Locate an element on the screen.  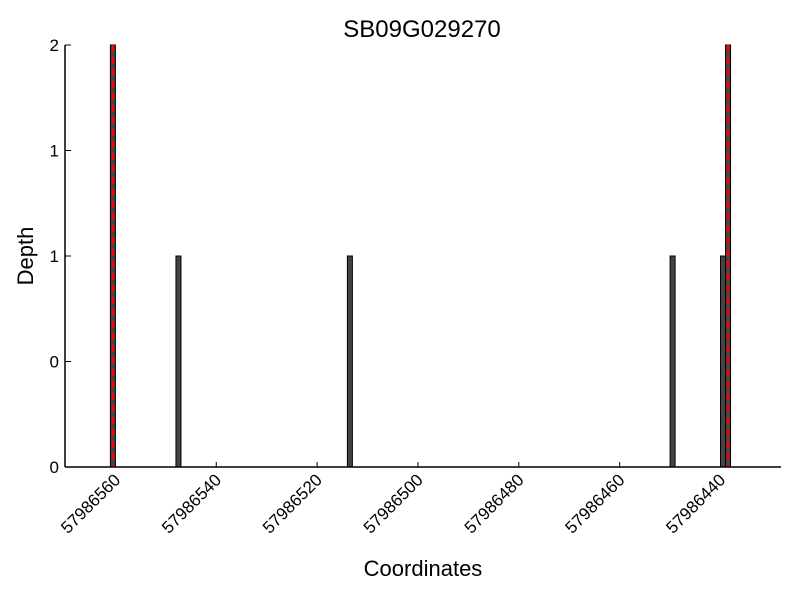
y-axis-label: Depth is located at coordinates (25, 256).